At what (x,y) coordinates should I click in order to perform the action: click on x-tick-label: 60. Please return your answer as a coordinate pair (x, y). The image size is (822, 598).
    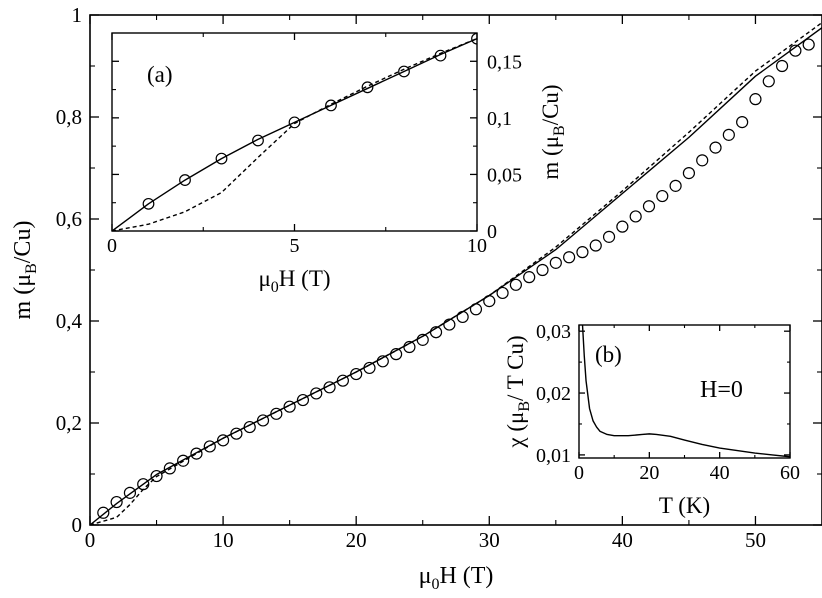
    Looking at the image, I should click on (790, 473).